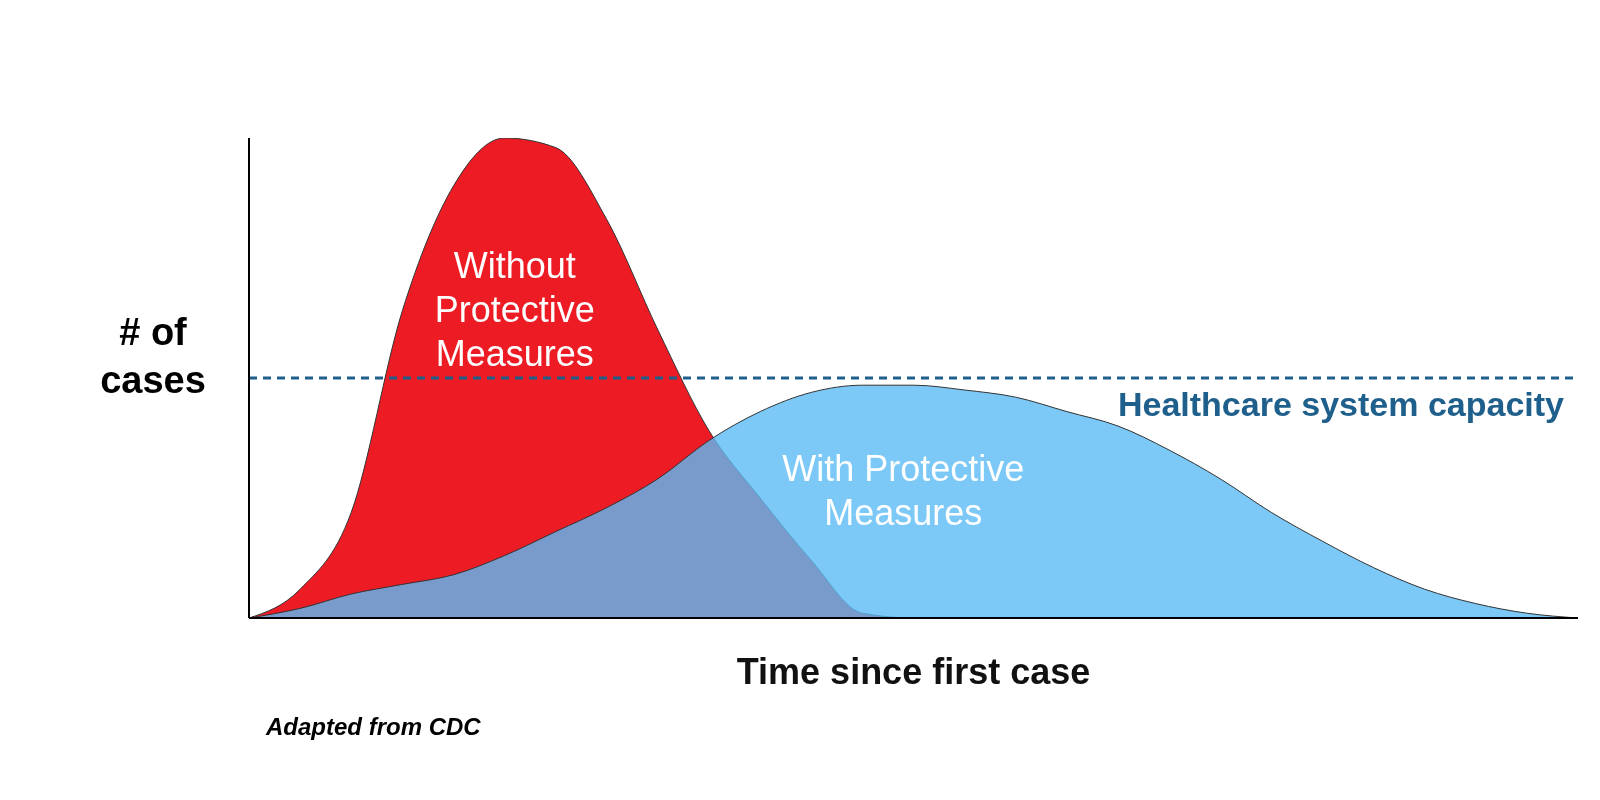 The height and width of the screenshot is (800, 1600). I want to click on x-axis-title: Time since first case, so click(913, 671).